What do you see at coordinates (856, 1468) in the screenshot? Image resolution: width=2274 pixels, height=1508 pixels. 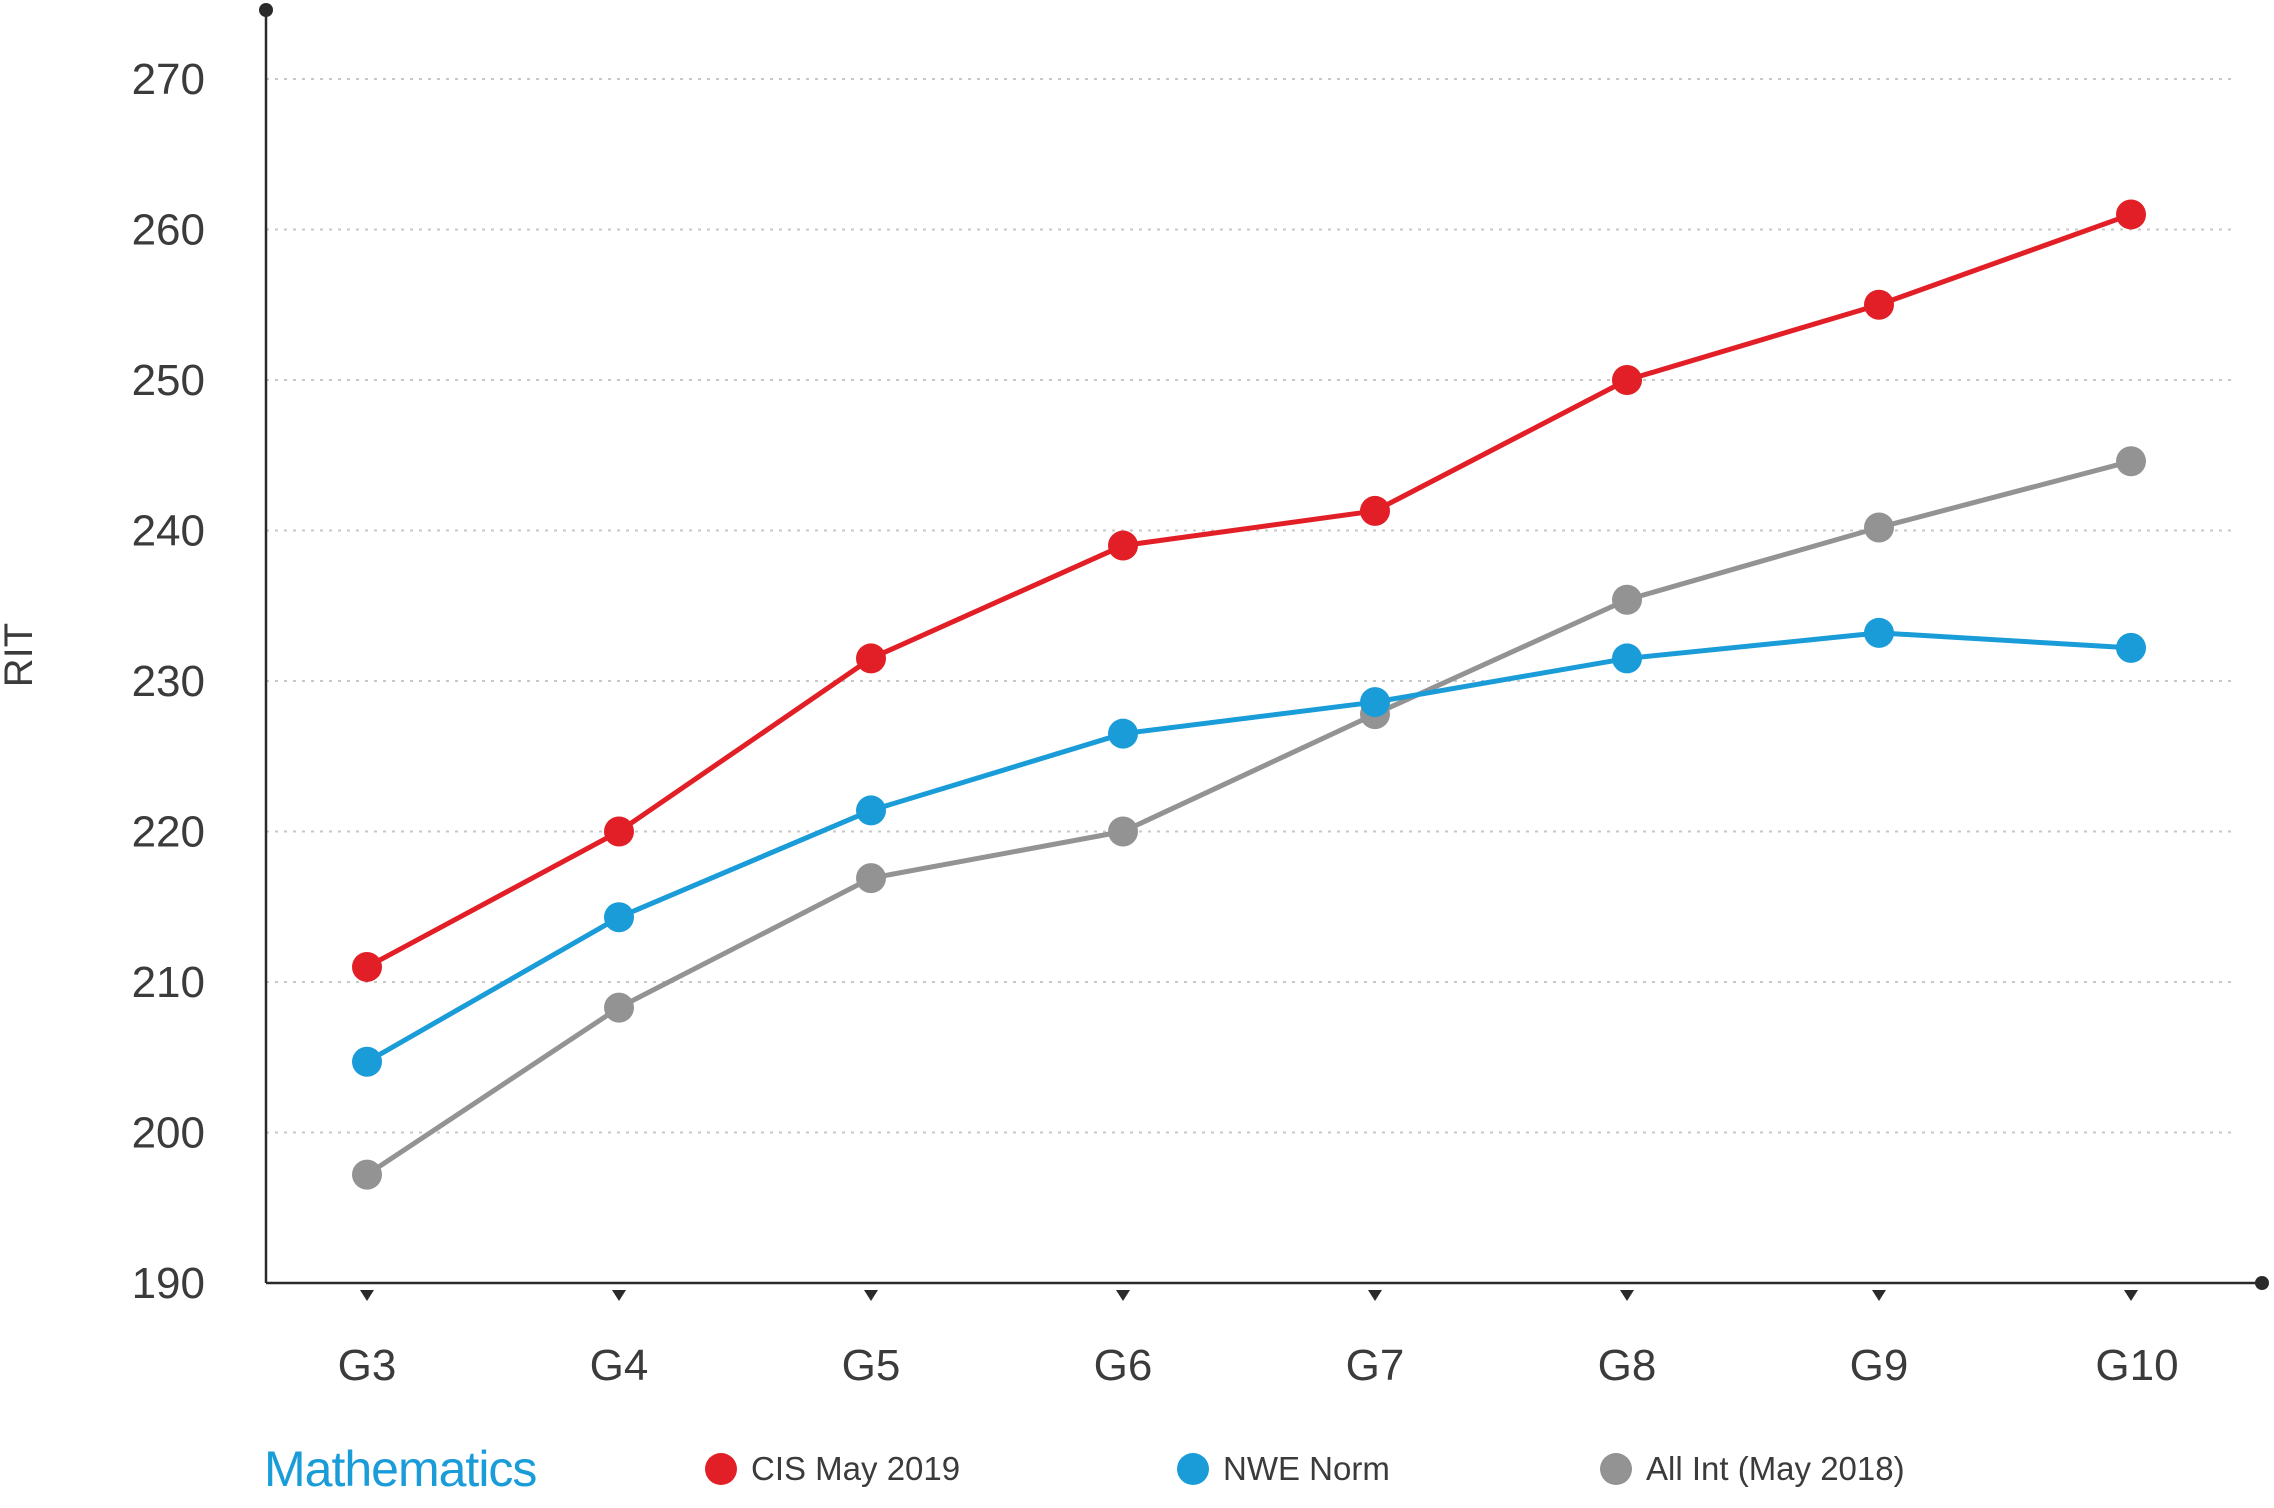 I see `legend-label-cis: CIS May 2019` at bounding box center [856, 1468].